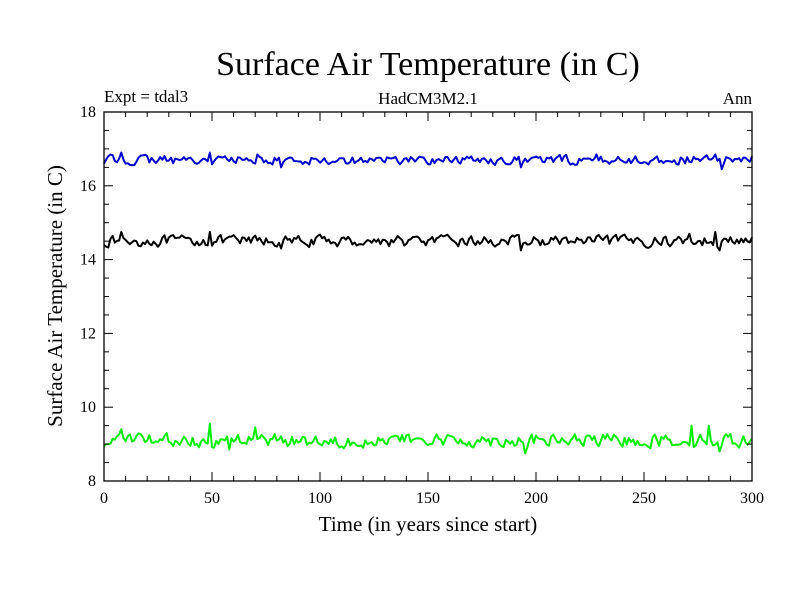 This screenshot has width=800, height=600. What do you see at coordinates (428, 64) in the screenshot?
I see `chart-title: Surface Air Temperature (in C)` at bounding box center [428, 64].